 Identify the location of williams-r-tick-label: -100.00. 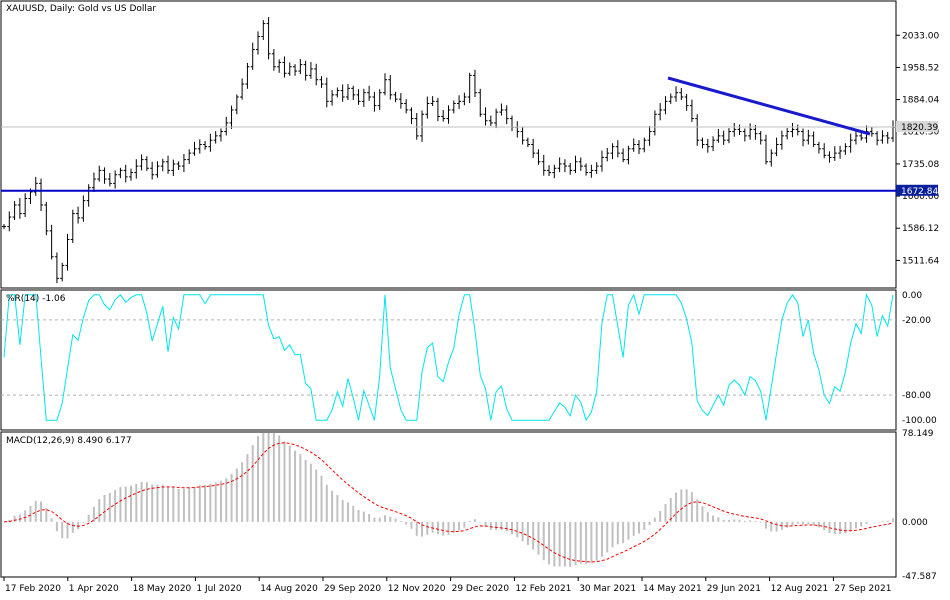
(919, 421).